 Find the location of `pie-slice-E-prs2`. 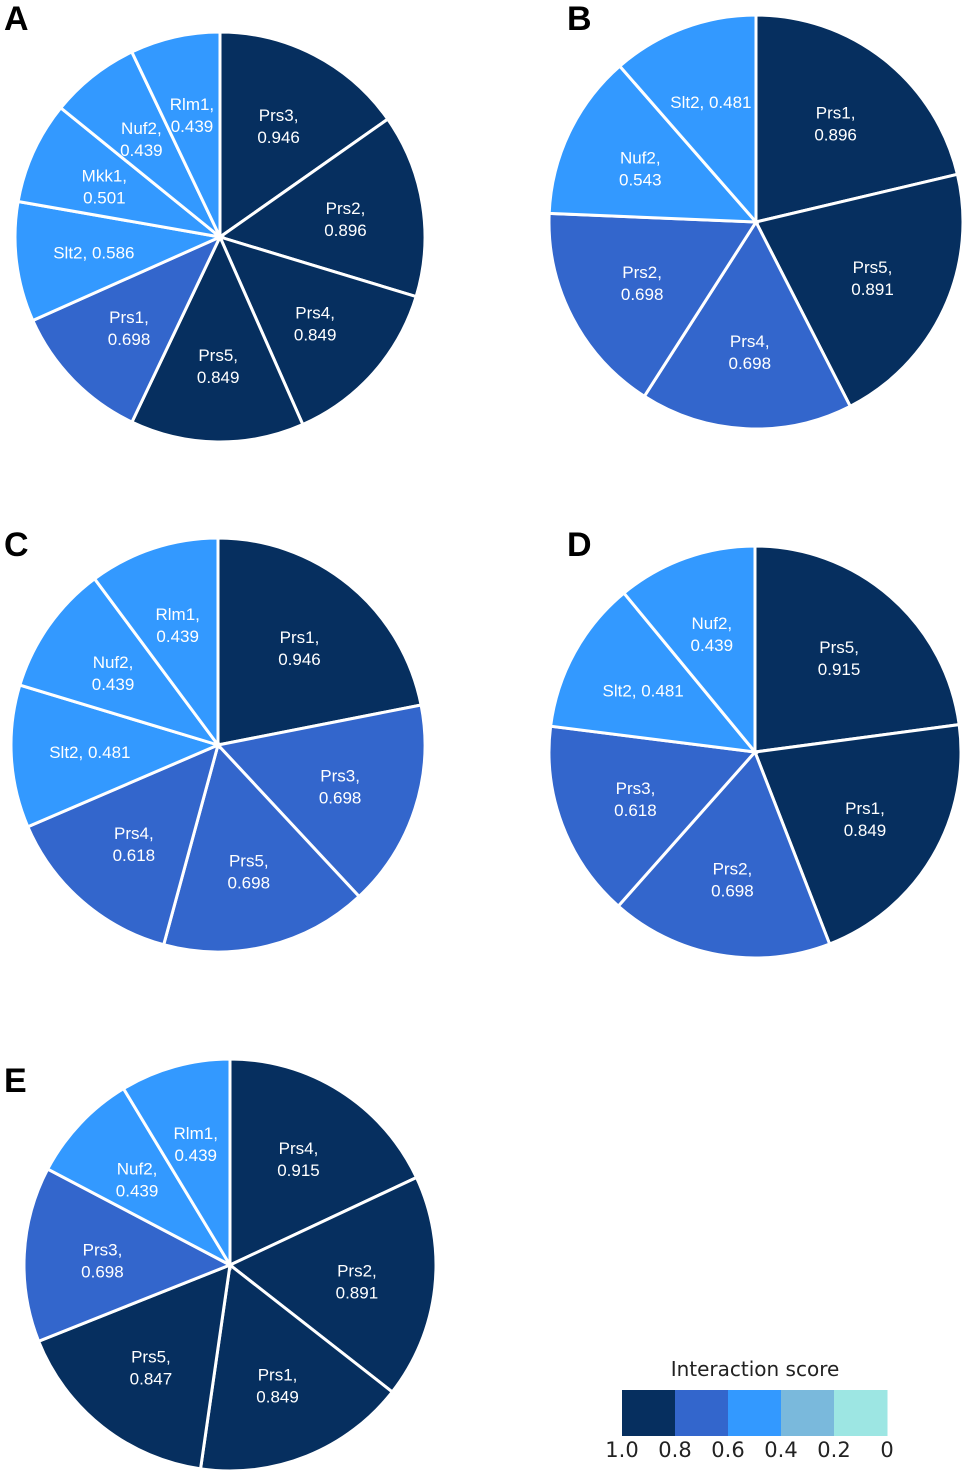

pie-slice-E-prs2 is located at coordinates (332, 1285).